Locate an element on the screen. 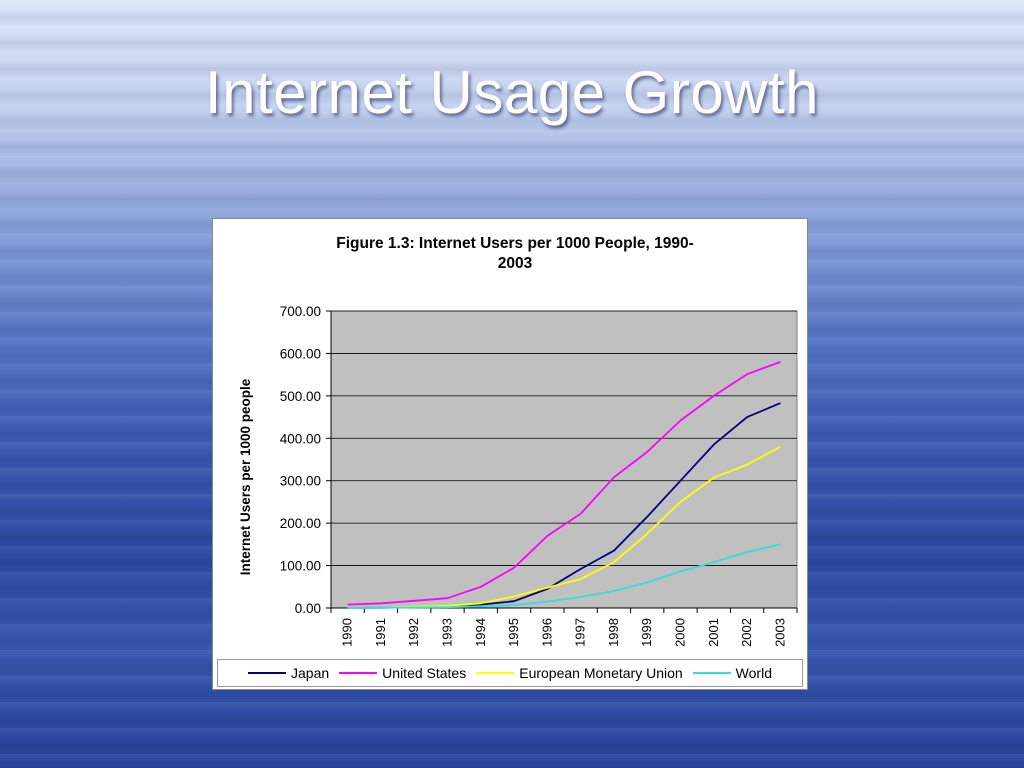 The width and height of the screenshot is (1024, 768). y-tick-label: 400.00 is located at coordinates (300, 438).